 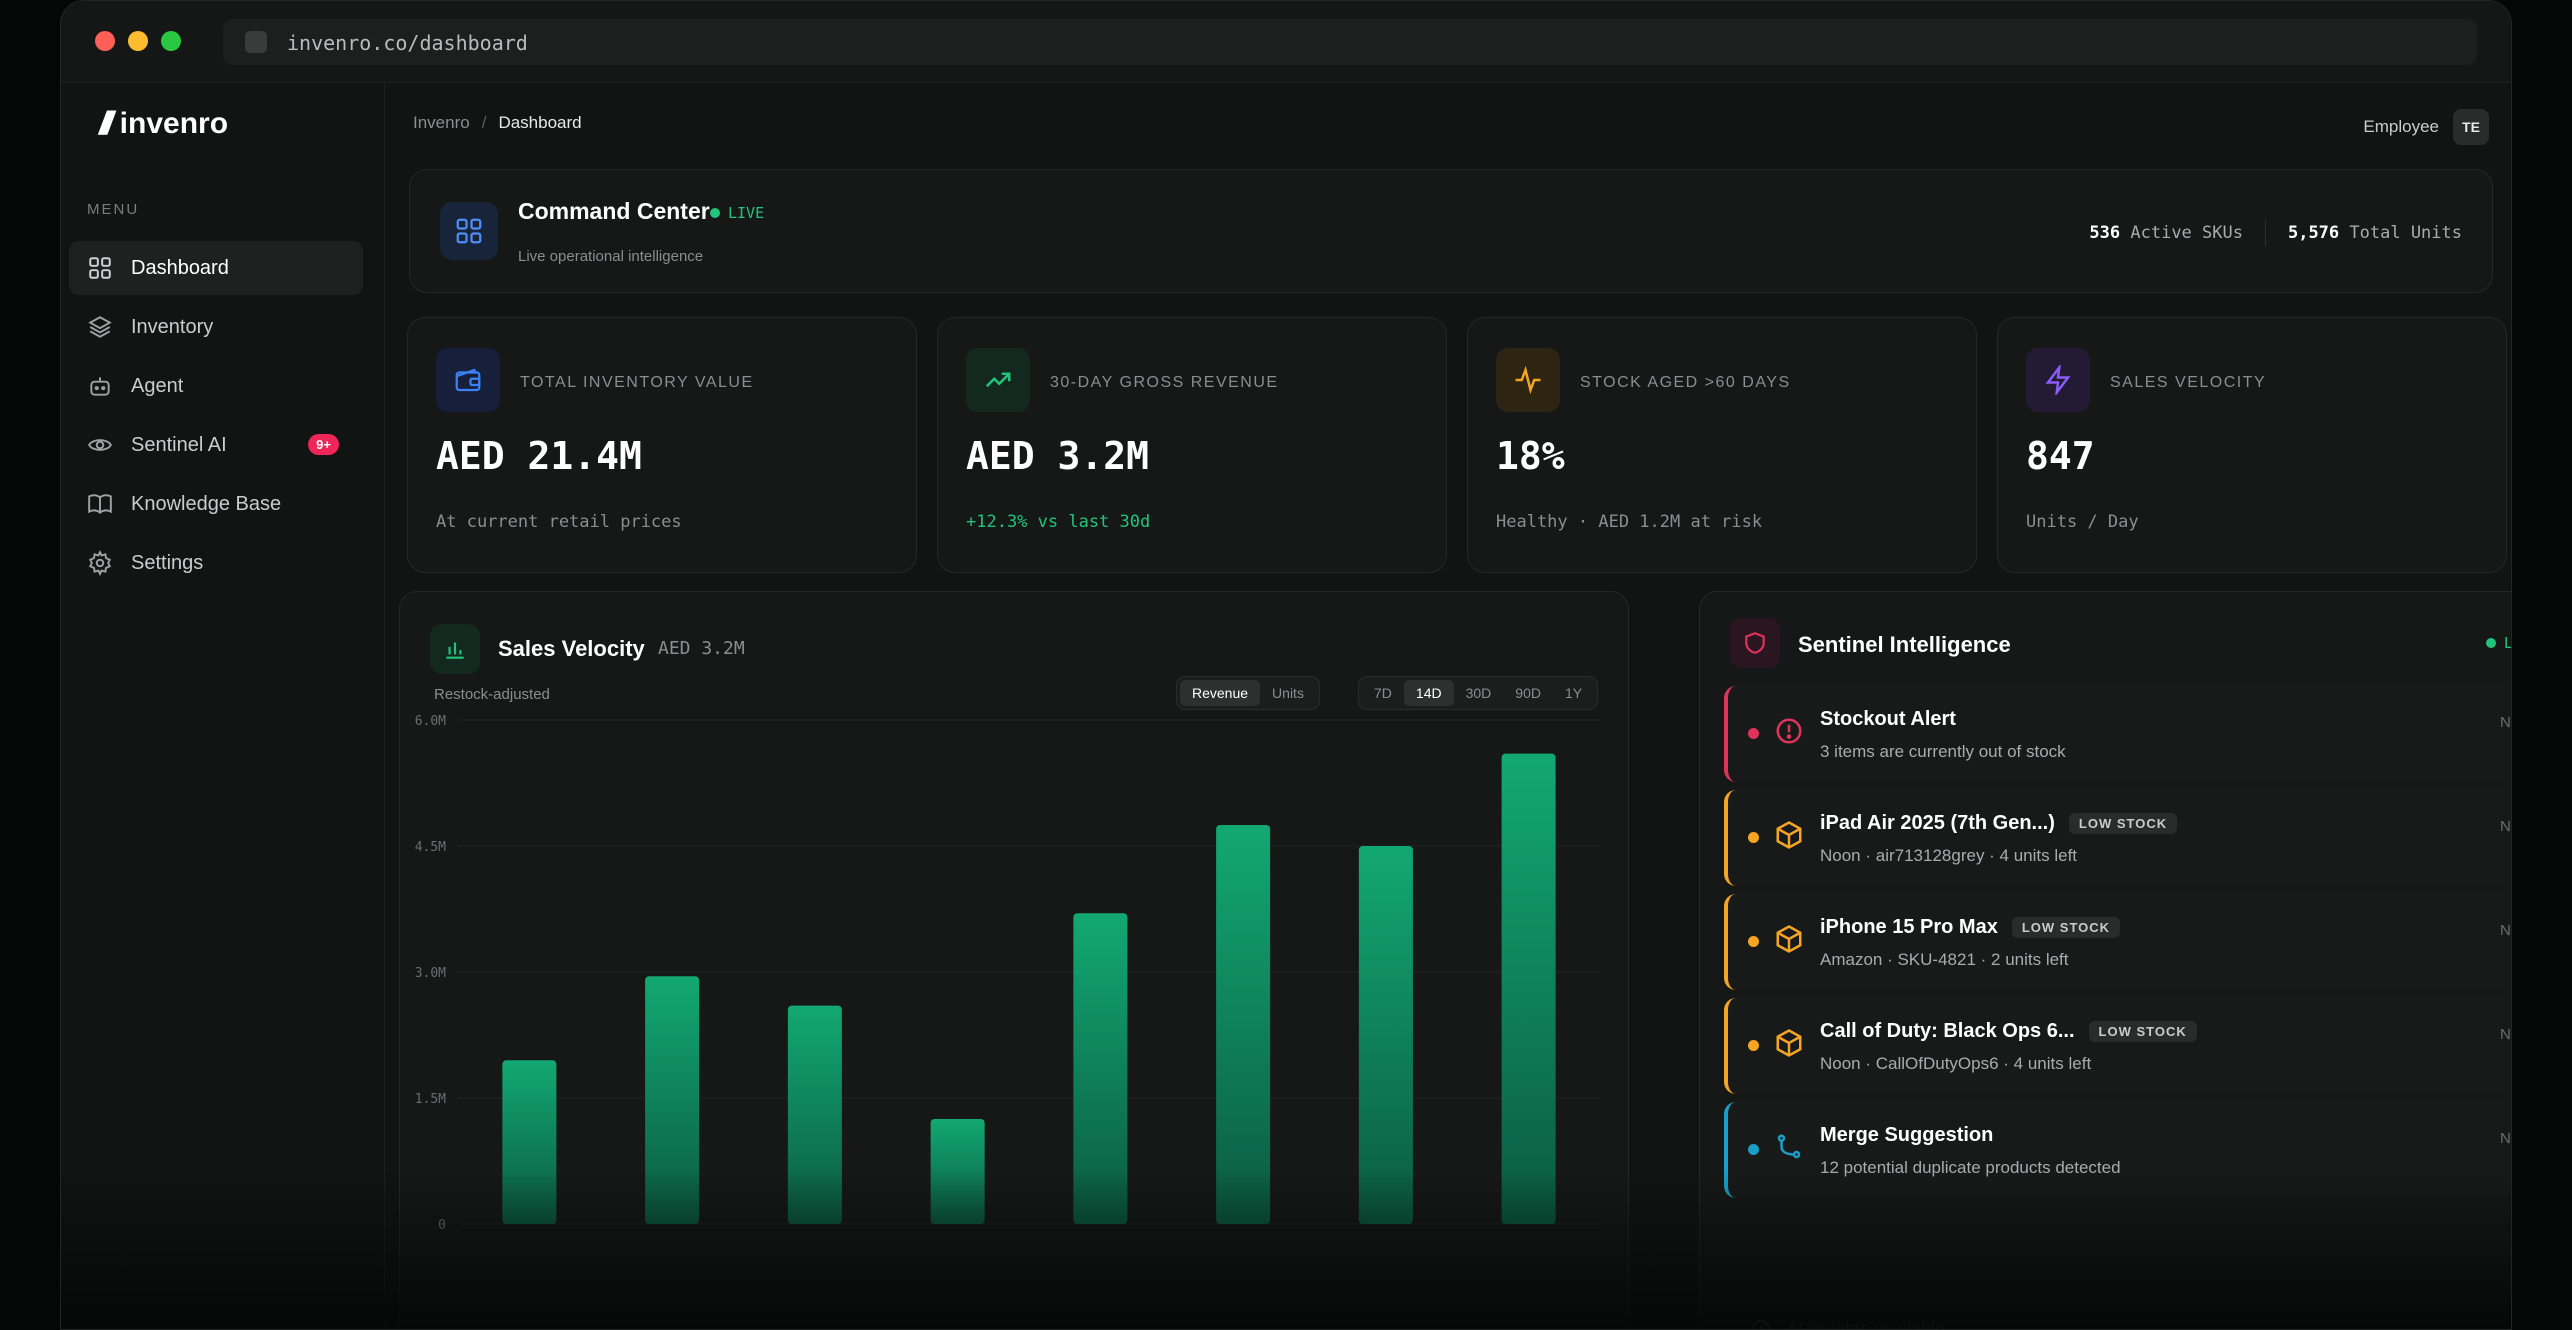 I want to click on range-14d-button: 14D, so click(x=1428, y=693).